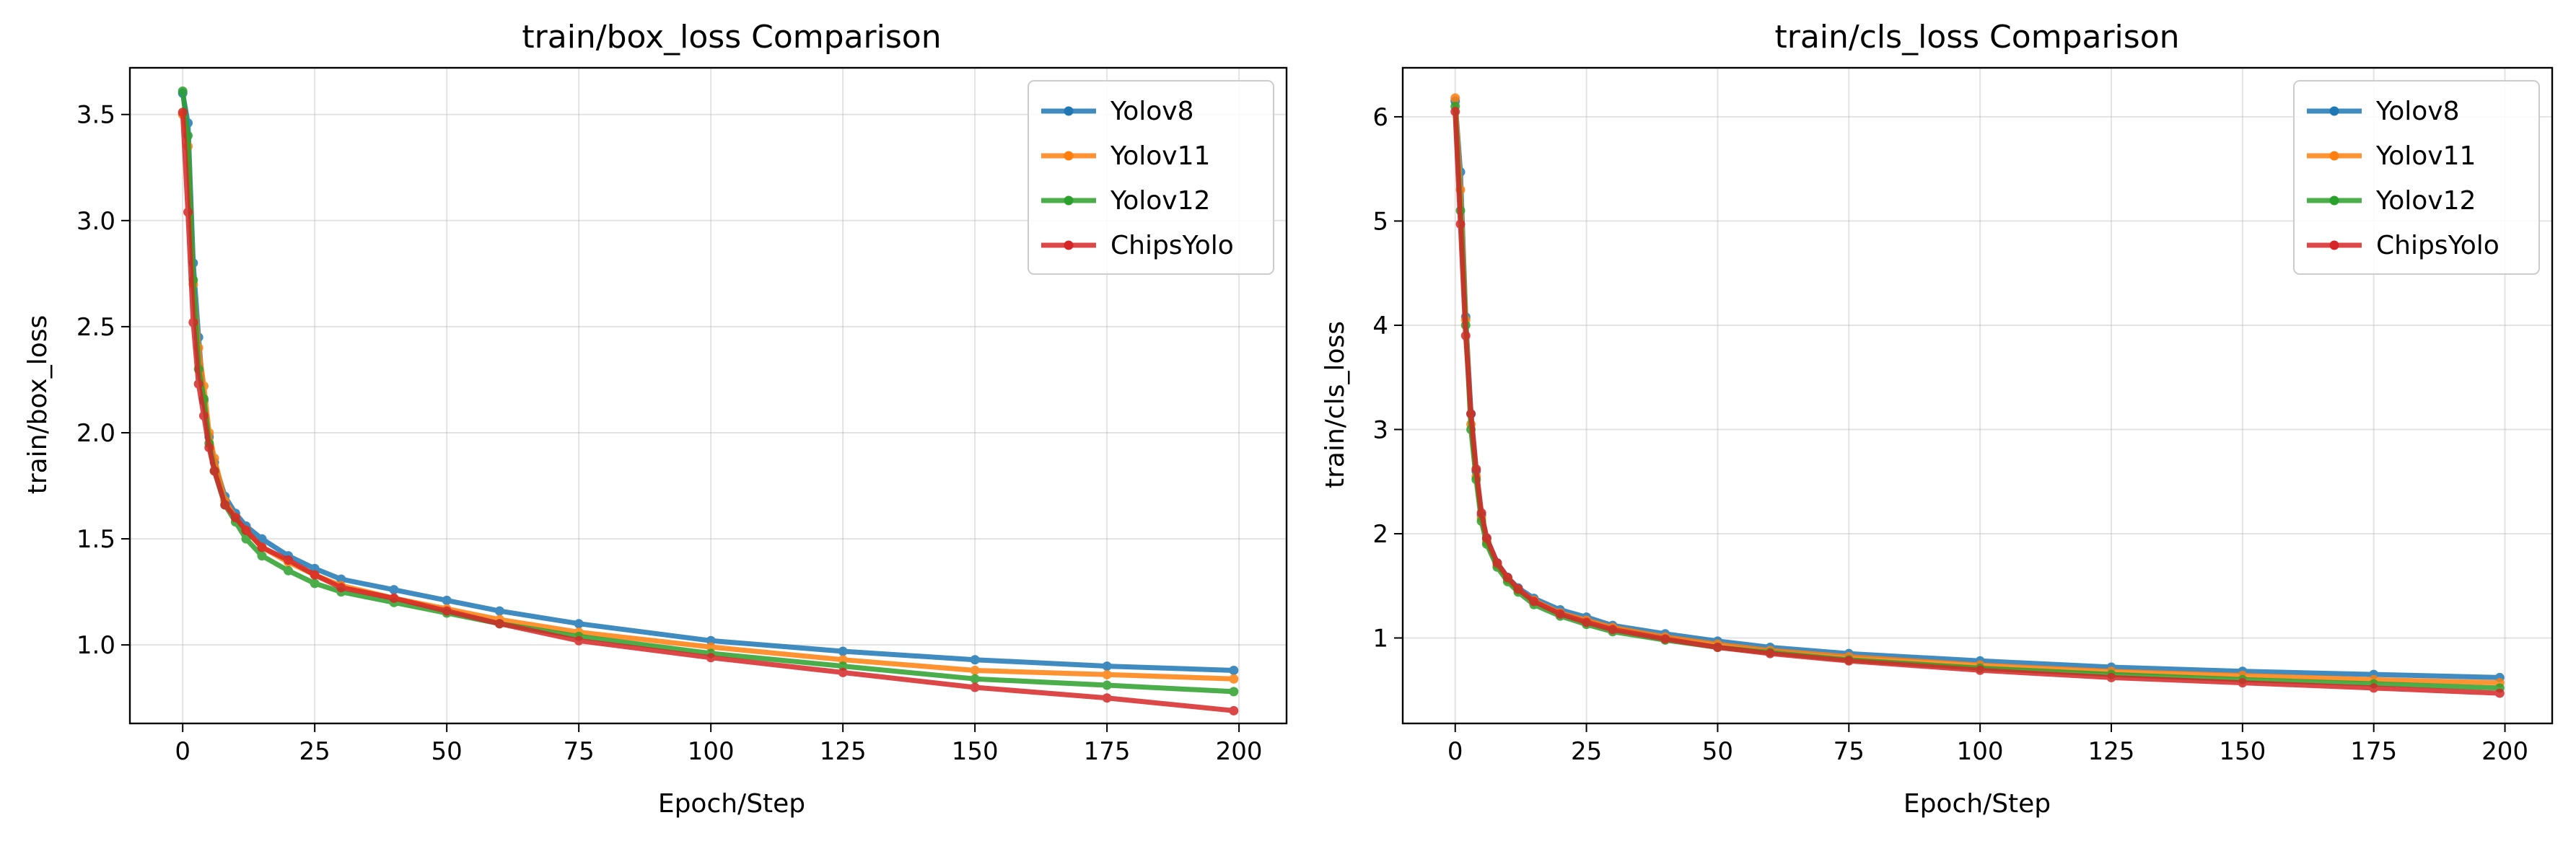 The image size is (2576, 841). I want to click on x-tick-label: 200, so click(1239, 751).